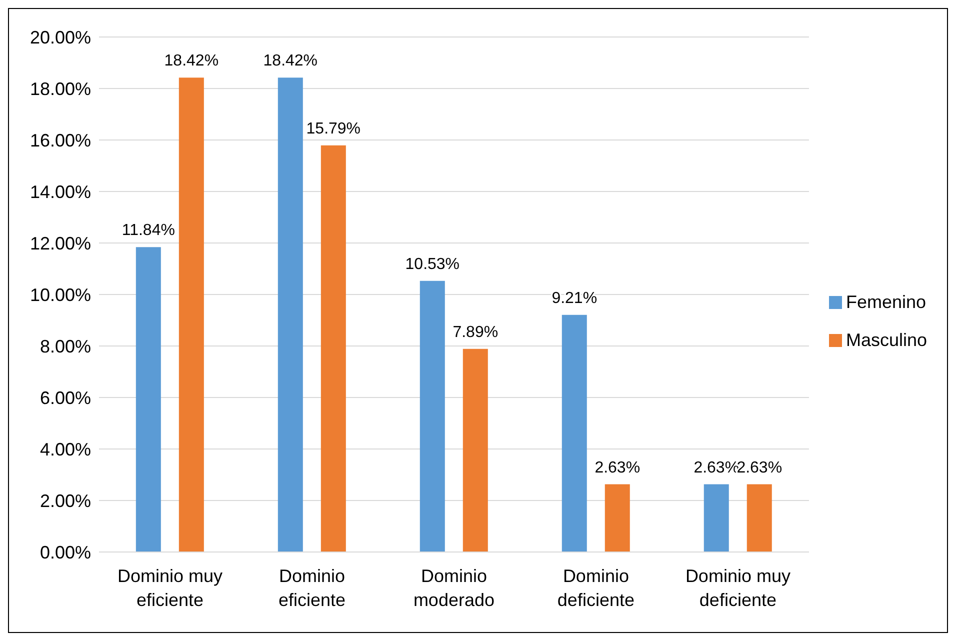 The width and height of the screenshot is (956, 641). I want to click on y-tick-label: 12.00%, so click(60, 243).